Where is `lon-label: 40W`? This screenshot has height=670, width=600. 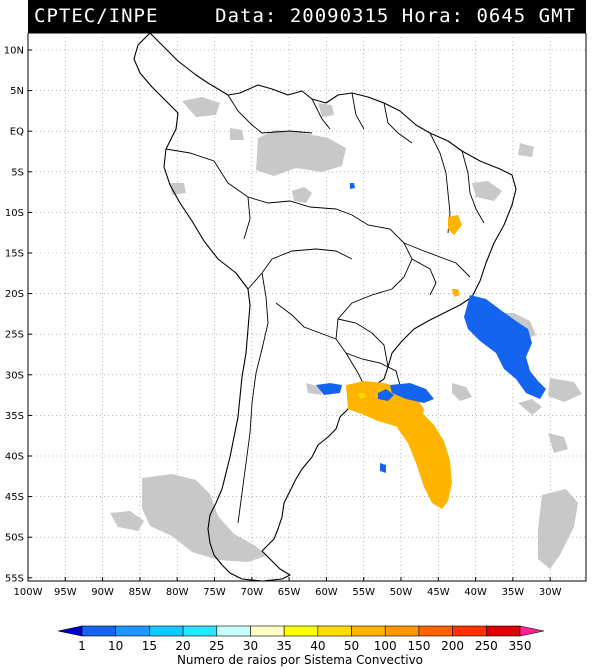 lon-label: 40W is located at coordinates (475, 592).